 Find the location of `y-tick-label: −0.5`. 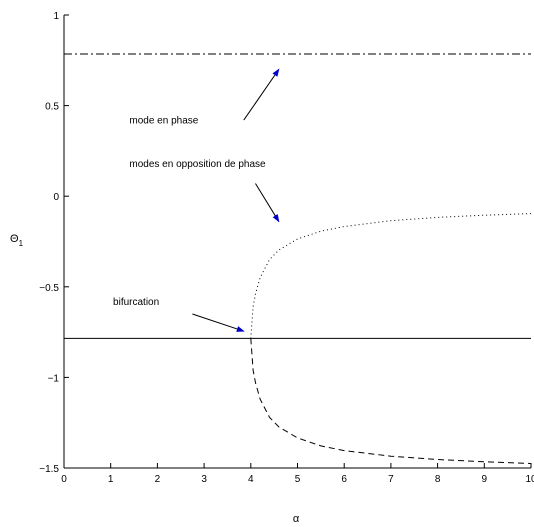

y-tick-label: −0.5 is located at coordinates (49, 288).